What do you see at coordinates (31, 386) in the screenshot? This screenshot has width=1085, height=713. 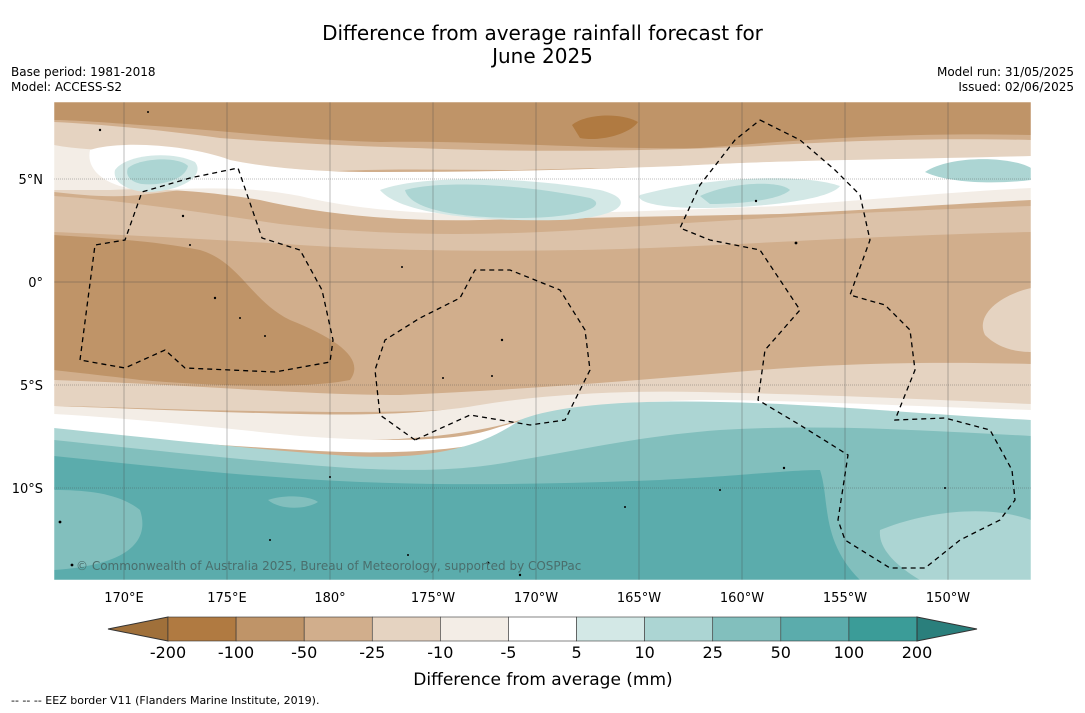 I see `lat-label-5s: 5°S` at bounding box center [31, 386].